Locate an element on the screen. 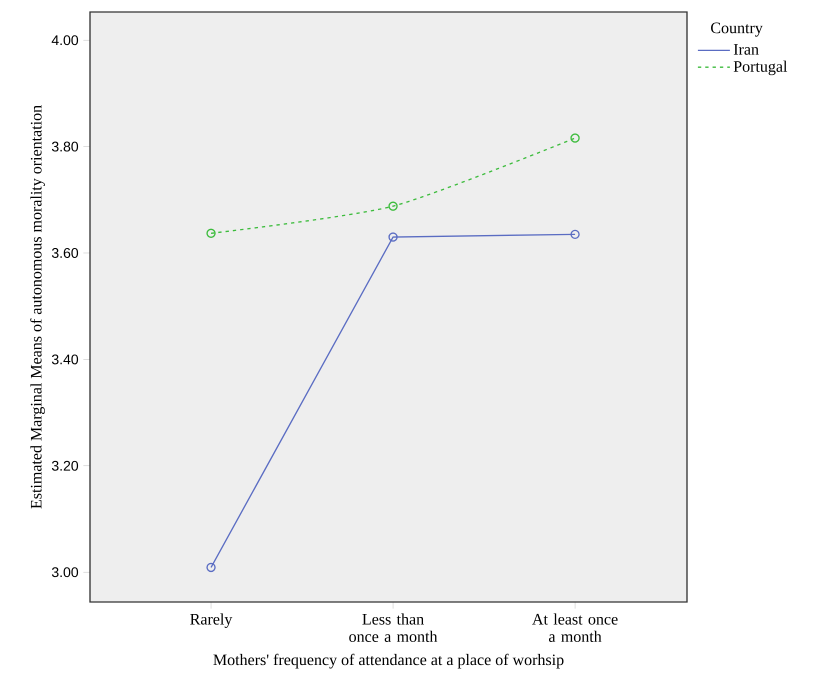 This screenshot has height=700, width=818. legend-title: Country is located at coordinates (737, 29).